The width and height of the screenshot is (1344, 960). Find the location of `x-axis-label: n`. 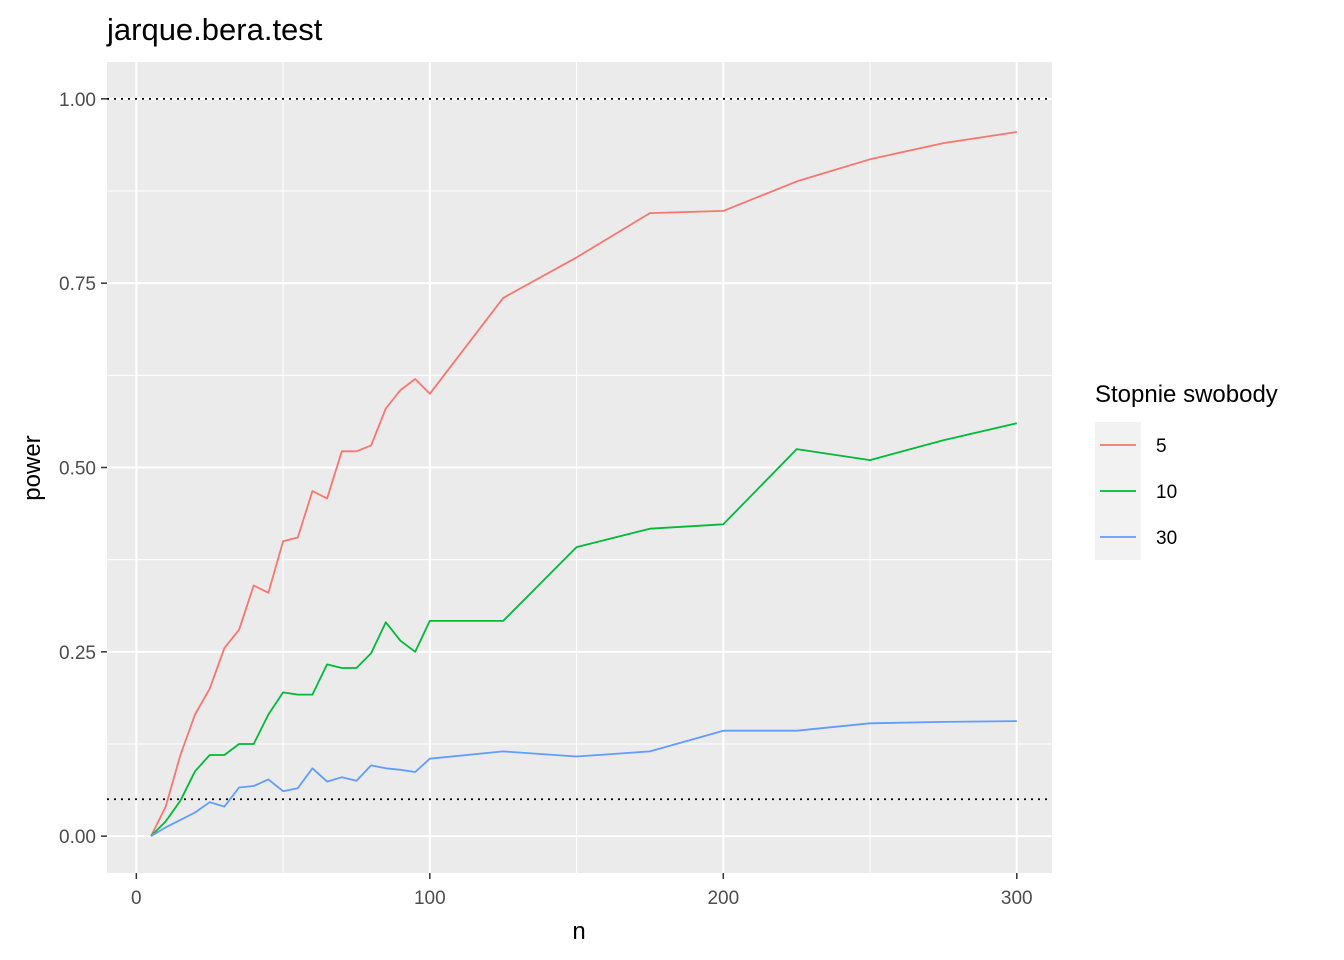

x-axis-label: n is located at coordinates (578, 931).